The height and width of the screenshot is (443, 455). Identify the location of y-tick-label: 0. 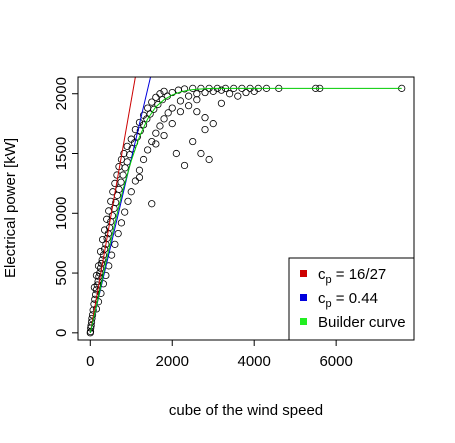
(61, 333).